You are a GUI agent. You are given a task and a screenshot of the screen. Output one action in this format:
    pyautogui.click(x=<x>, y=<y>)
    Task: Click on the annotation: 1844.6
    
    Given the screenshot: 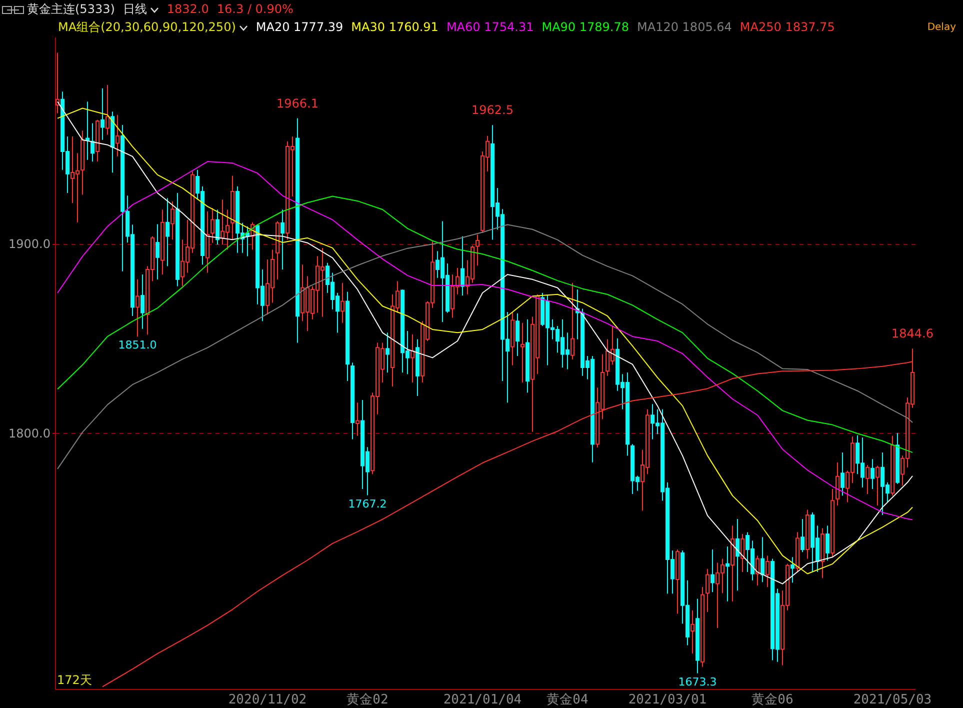 What is the action you would take?
    pyautogui.click(x=913, y=333)
    